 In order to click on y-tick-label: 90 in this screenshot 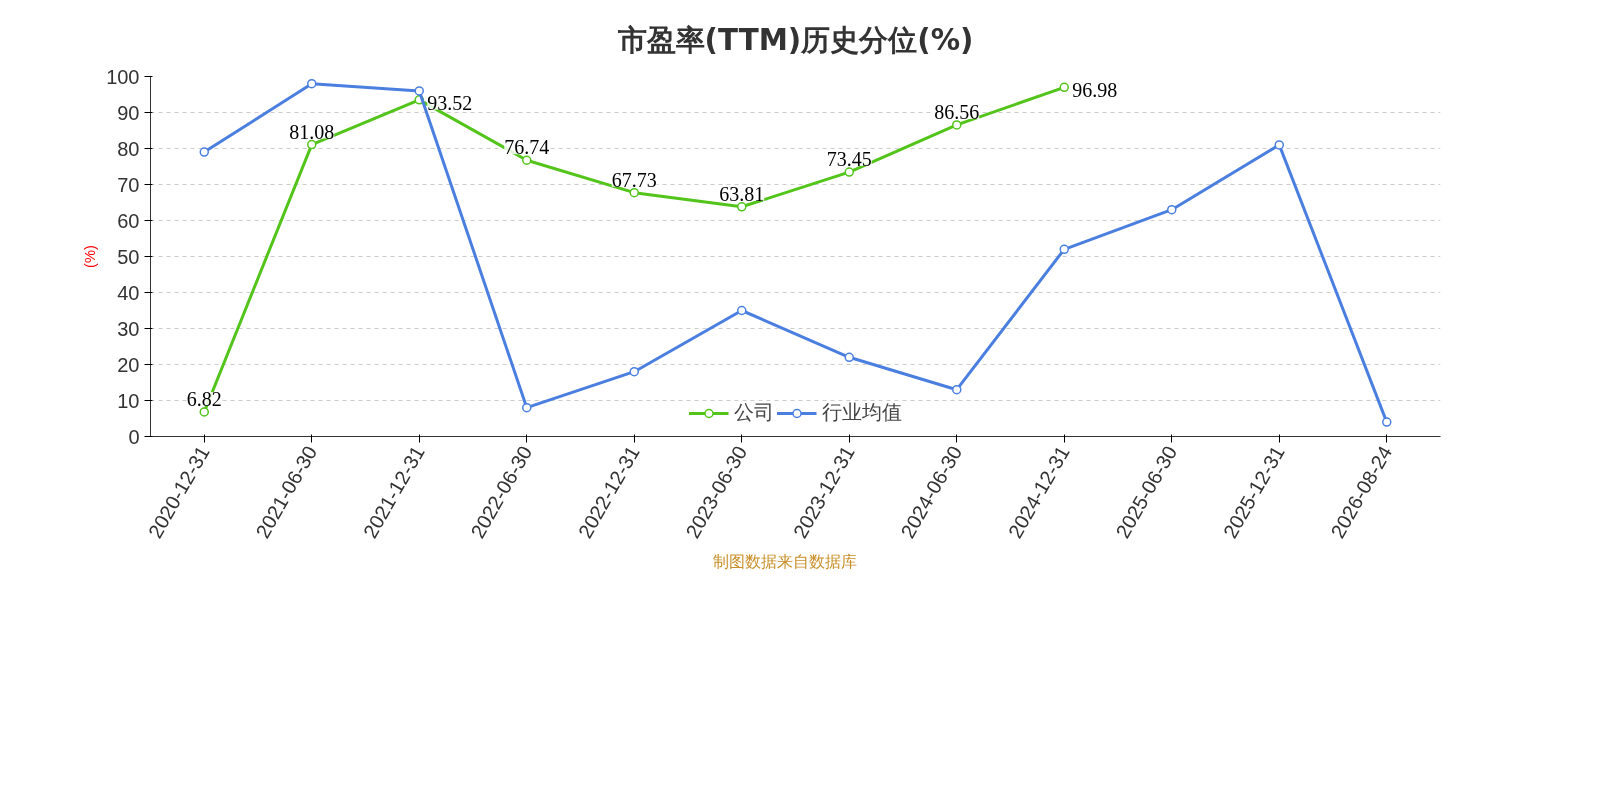, I will do `click(128, 112)`.